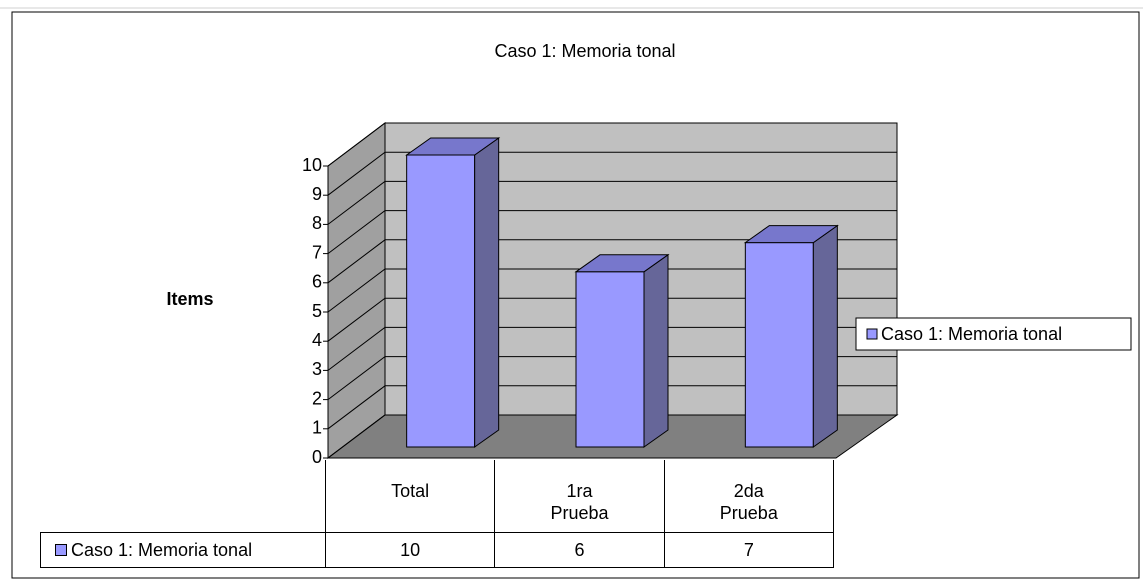  I want to click on table-value-cell: 6, so click(579, 550).